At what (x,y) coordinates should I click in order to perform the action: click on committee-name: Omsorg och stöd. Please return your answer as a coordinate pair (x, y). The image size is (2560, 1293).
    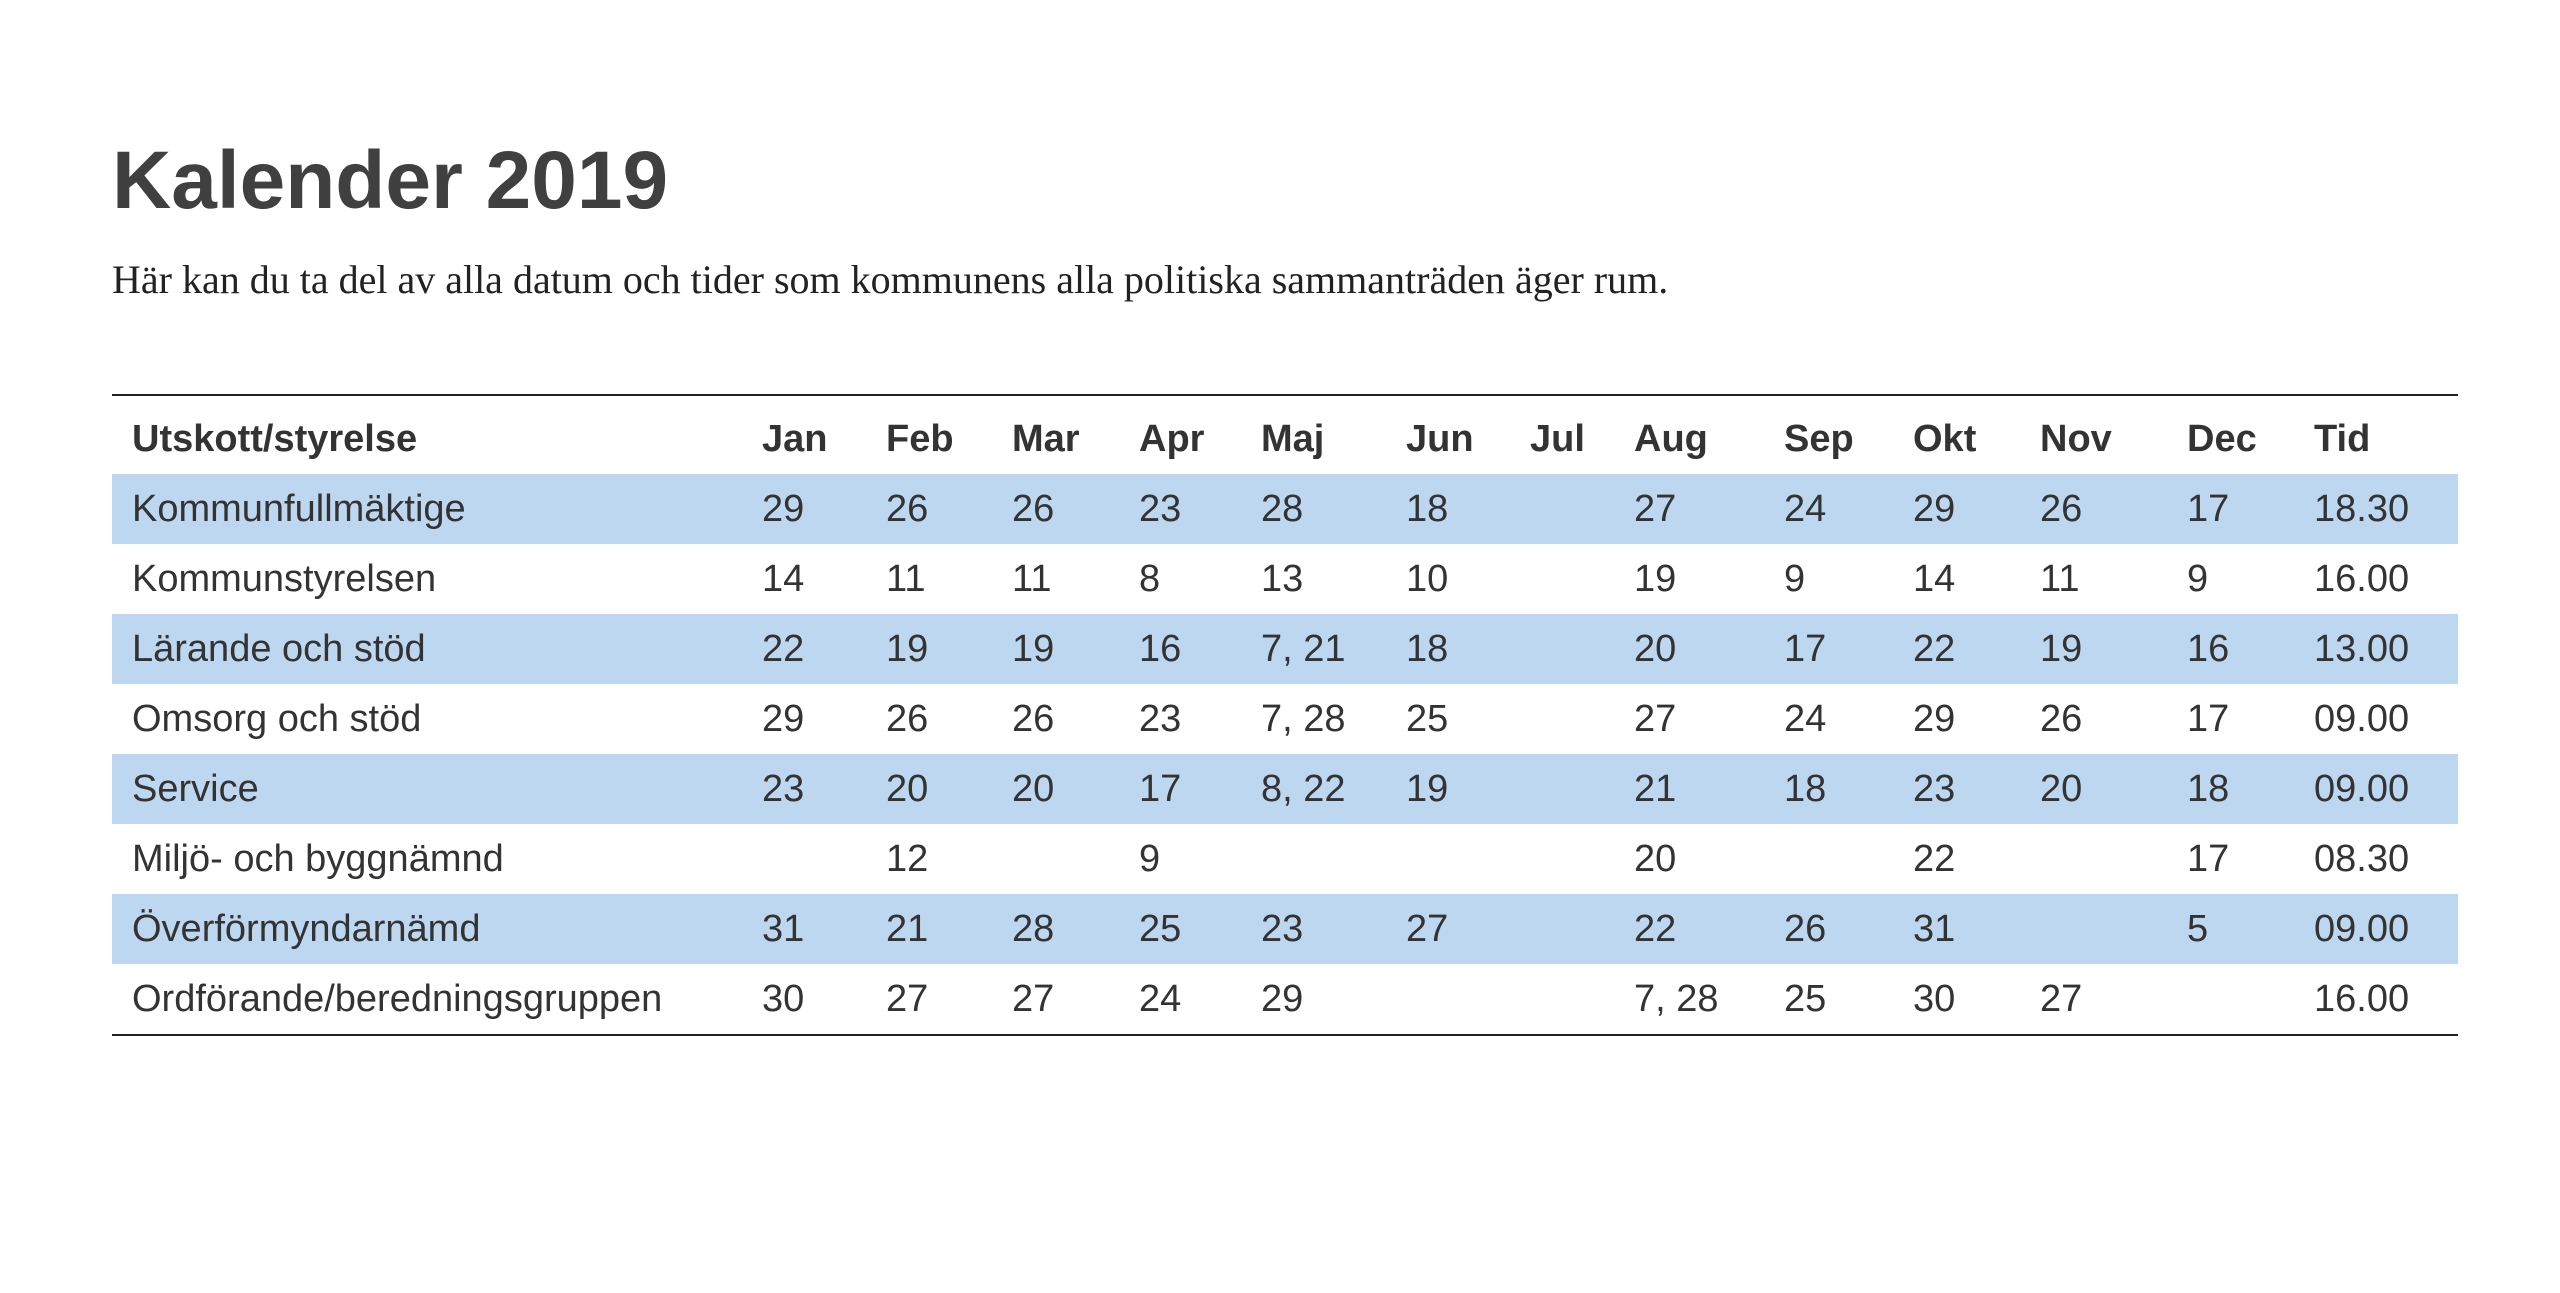
    Looking at the image, I should click on (277, 718).